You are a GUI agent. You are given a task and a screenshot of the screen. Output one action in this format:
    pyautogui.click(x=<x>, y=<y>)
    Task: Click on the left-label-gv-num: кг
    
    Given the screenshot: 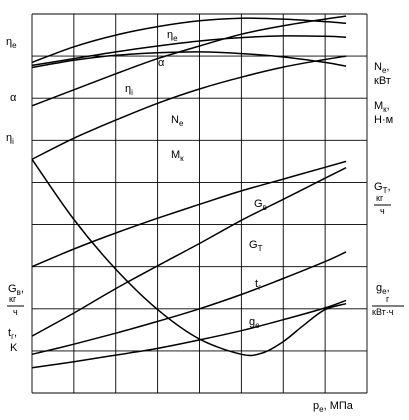 What is the action you would take?
    pyautogui.click(x=13, y=299)
    